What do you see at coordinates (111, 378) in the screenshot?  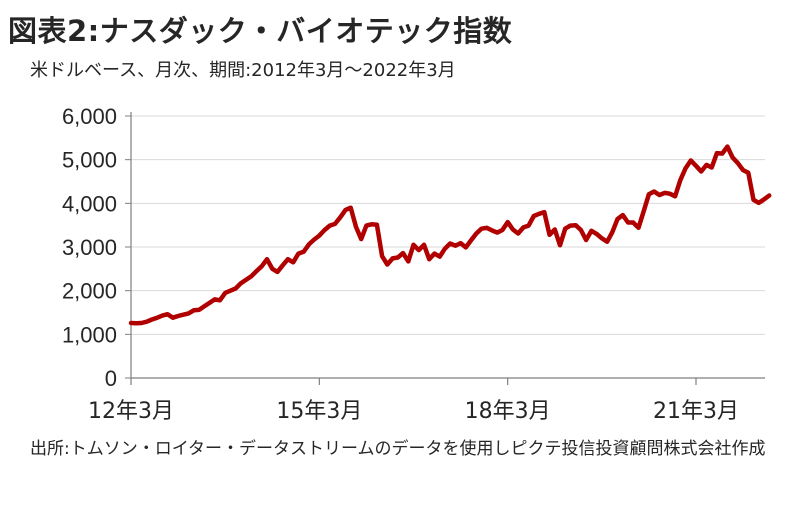 I see `y-tick-label: 0` at bounding box center [111, 378].